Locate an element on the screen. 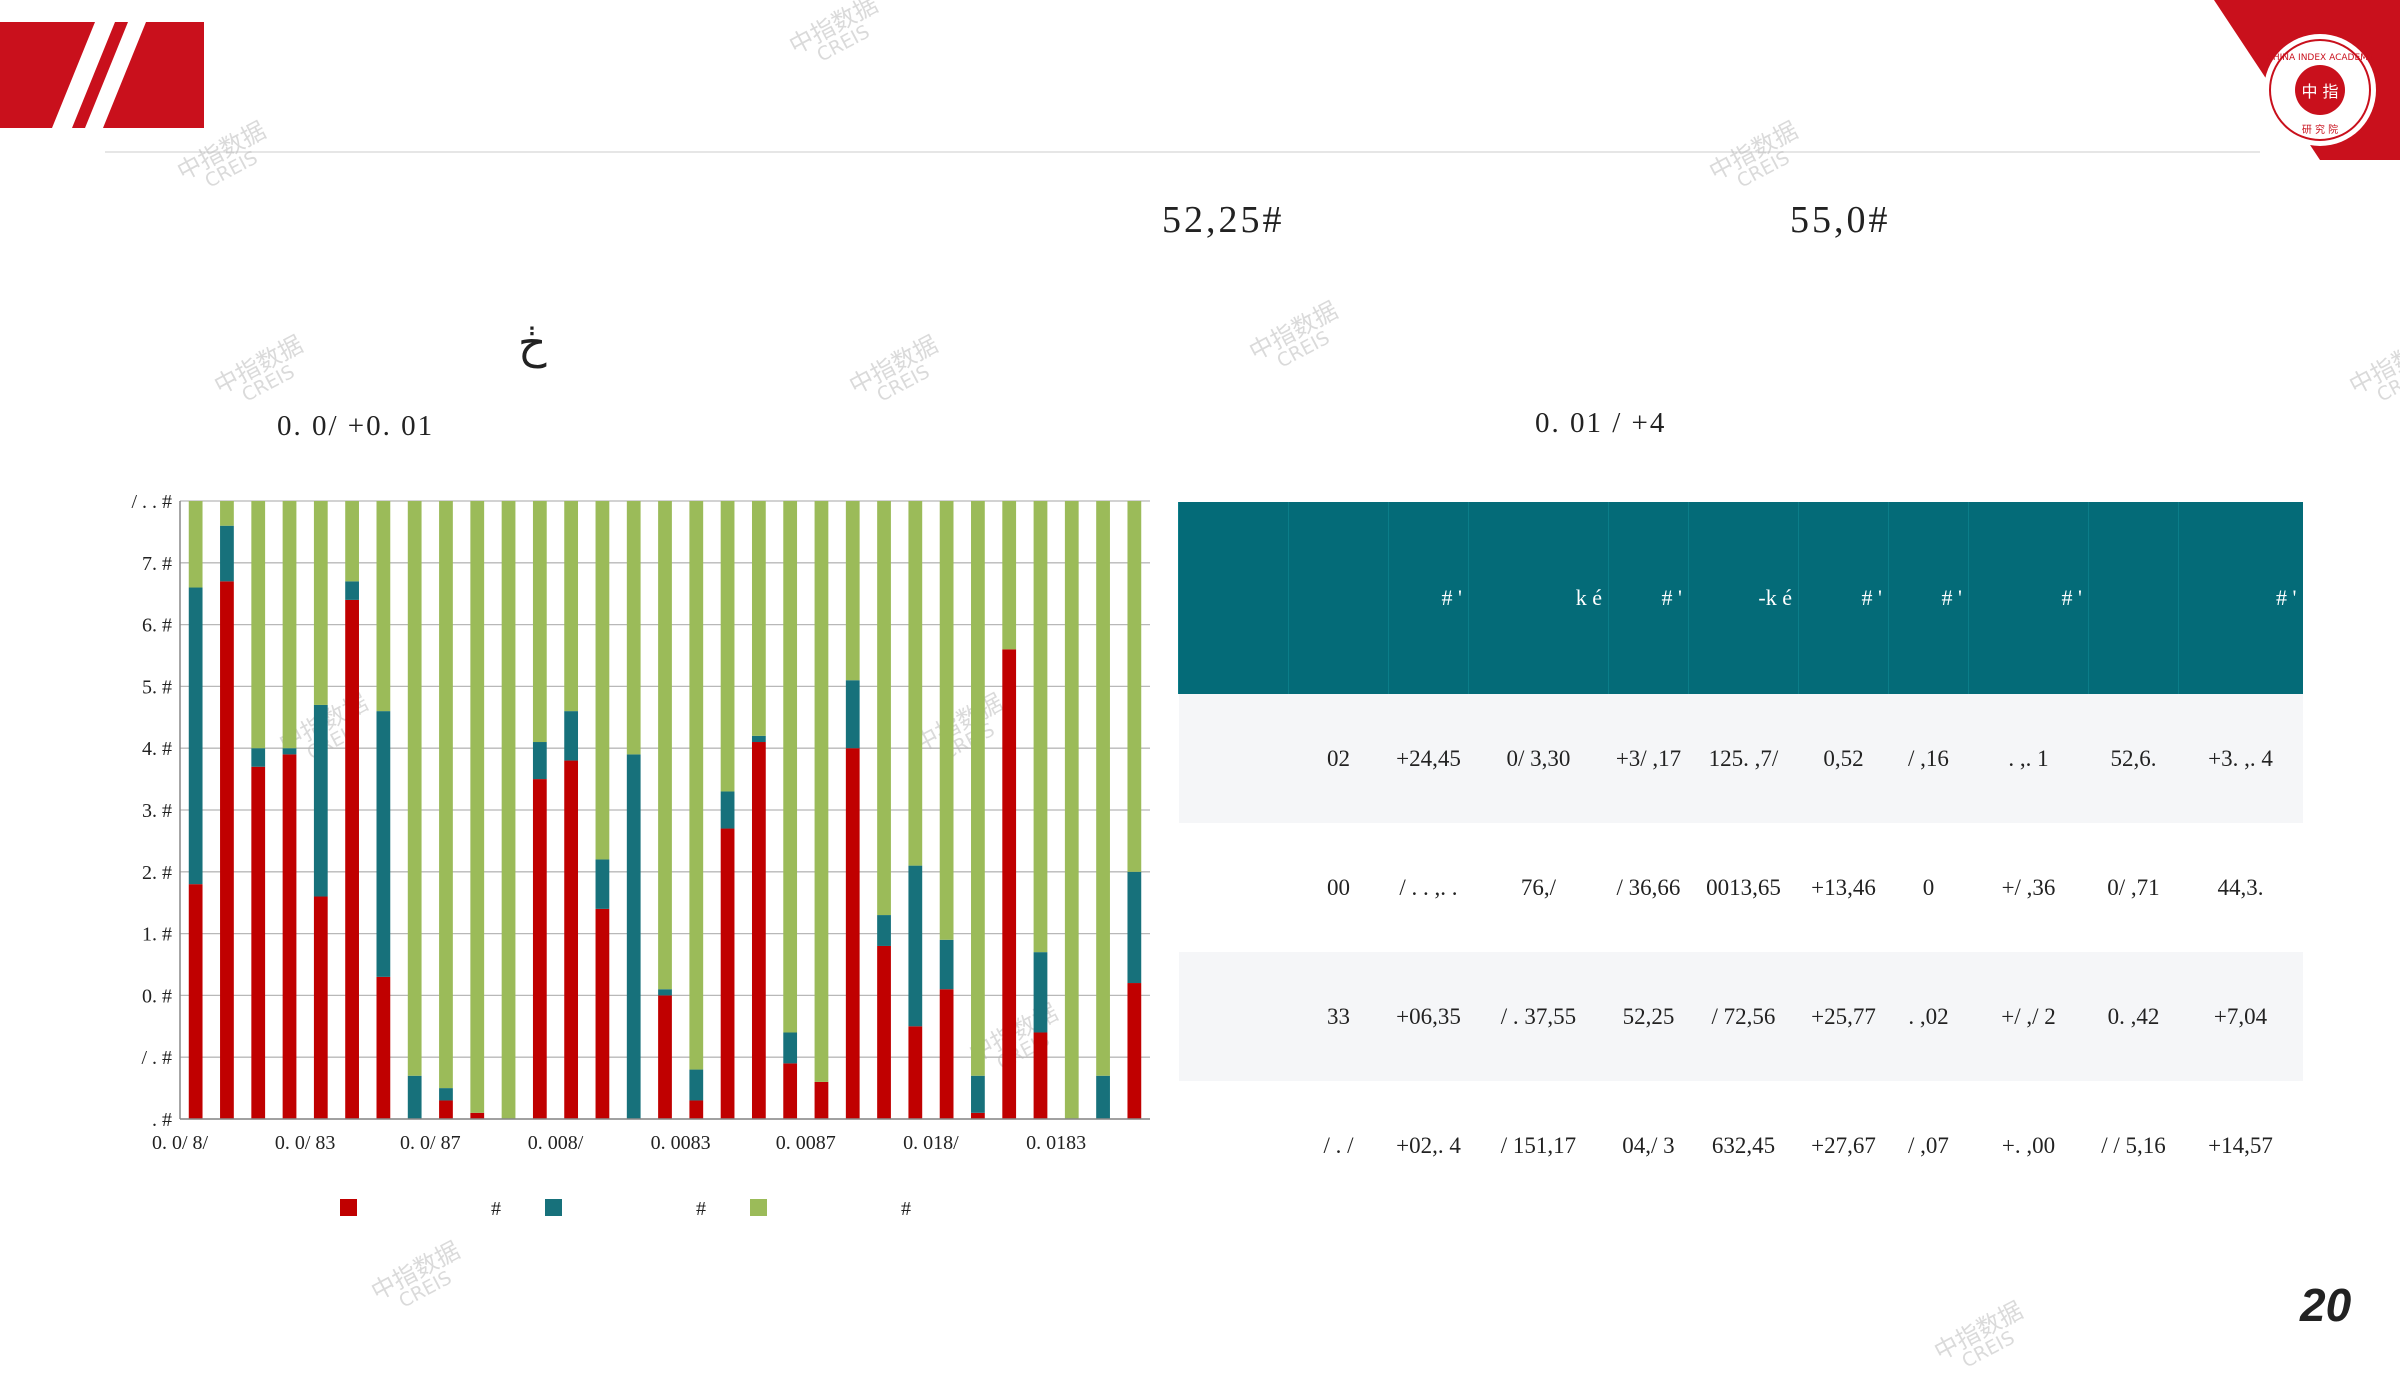 This screenshot has height=1382, width=2400. x-tick-label: 0. 0087 is located at coordinates (806, 1143).